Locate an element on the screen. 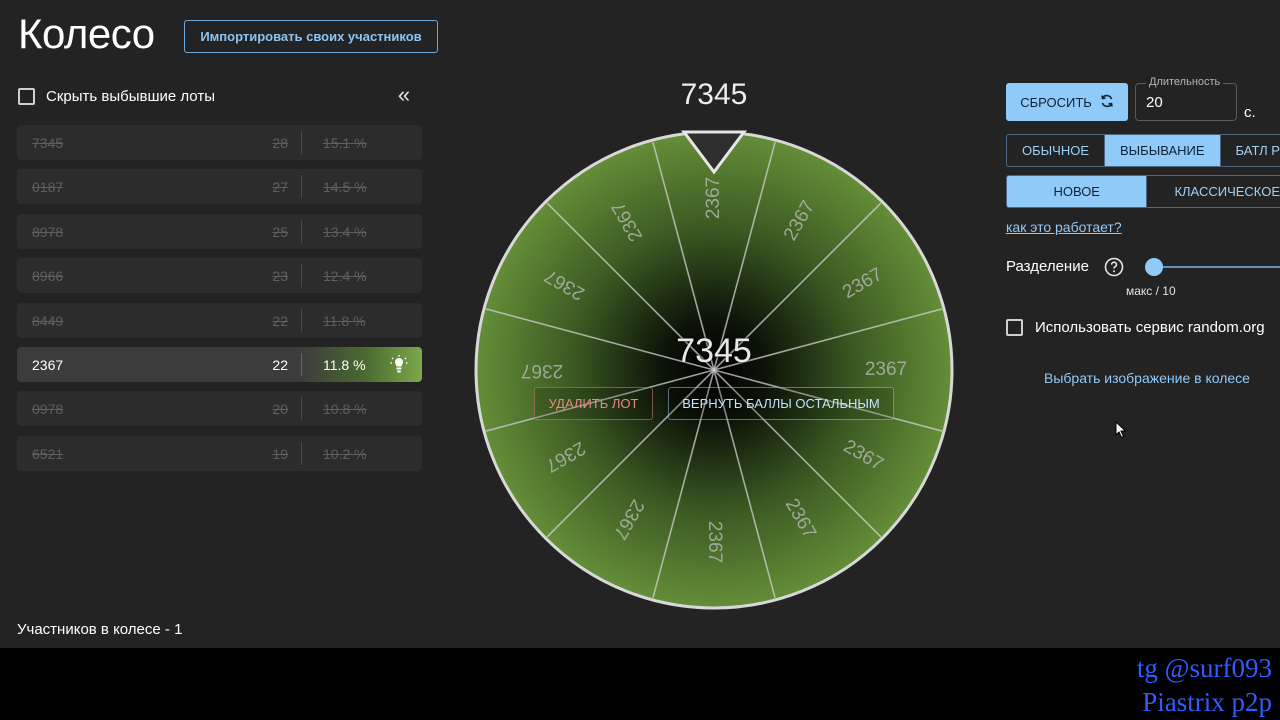  lot-row: 7345 28 15.1 % is located at coordinates (219, 142).